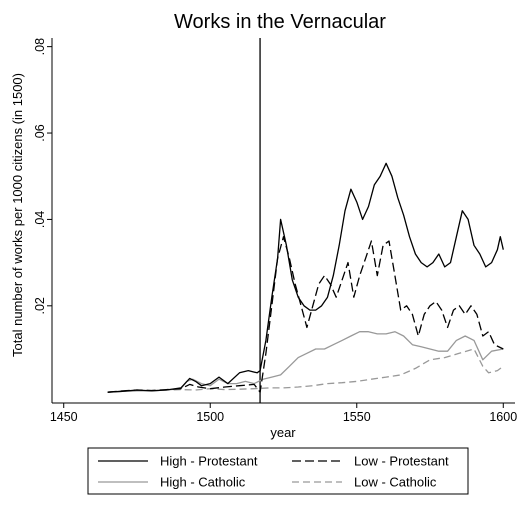 The height and width of the screenshot is (506, 527). What do you see at coordinates (503, 417) in the screenshot?
I see `x-tick-label: 1600` at bounding box center [503, 417].